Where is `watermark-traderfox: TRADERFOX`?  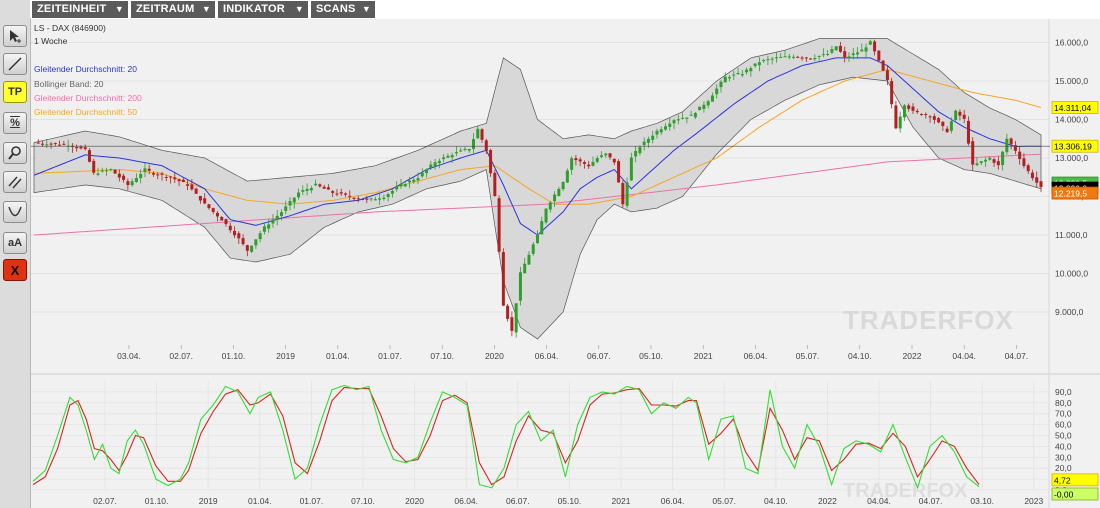 watermark-traderfox: TRADERFOX is located at coordinates (928, 320).